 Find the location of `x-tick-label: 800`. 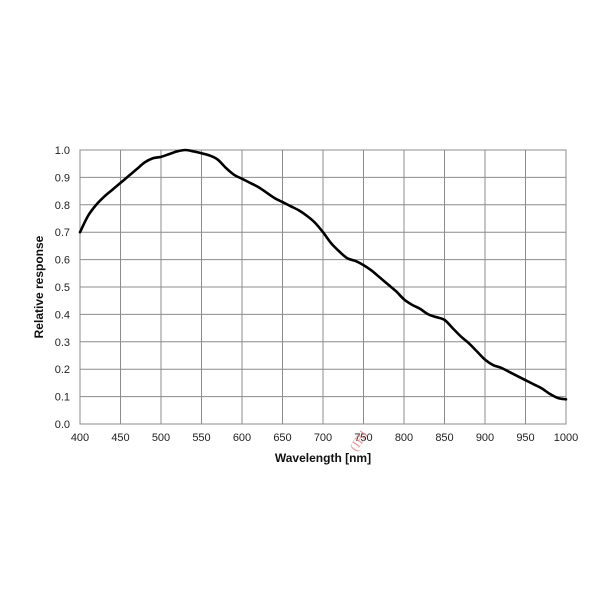

x-tick-label: 800 is located at coordinates (404, 438).